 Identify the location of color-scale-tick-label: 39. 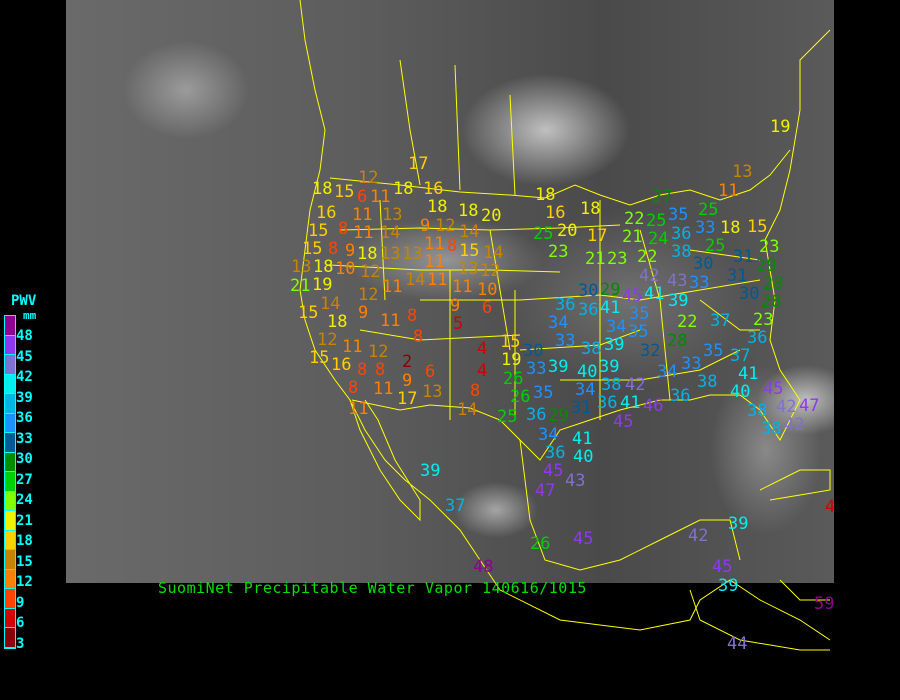
(24, 397).